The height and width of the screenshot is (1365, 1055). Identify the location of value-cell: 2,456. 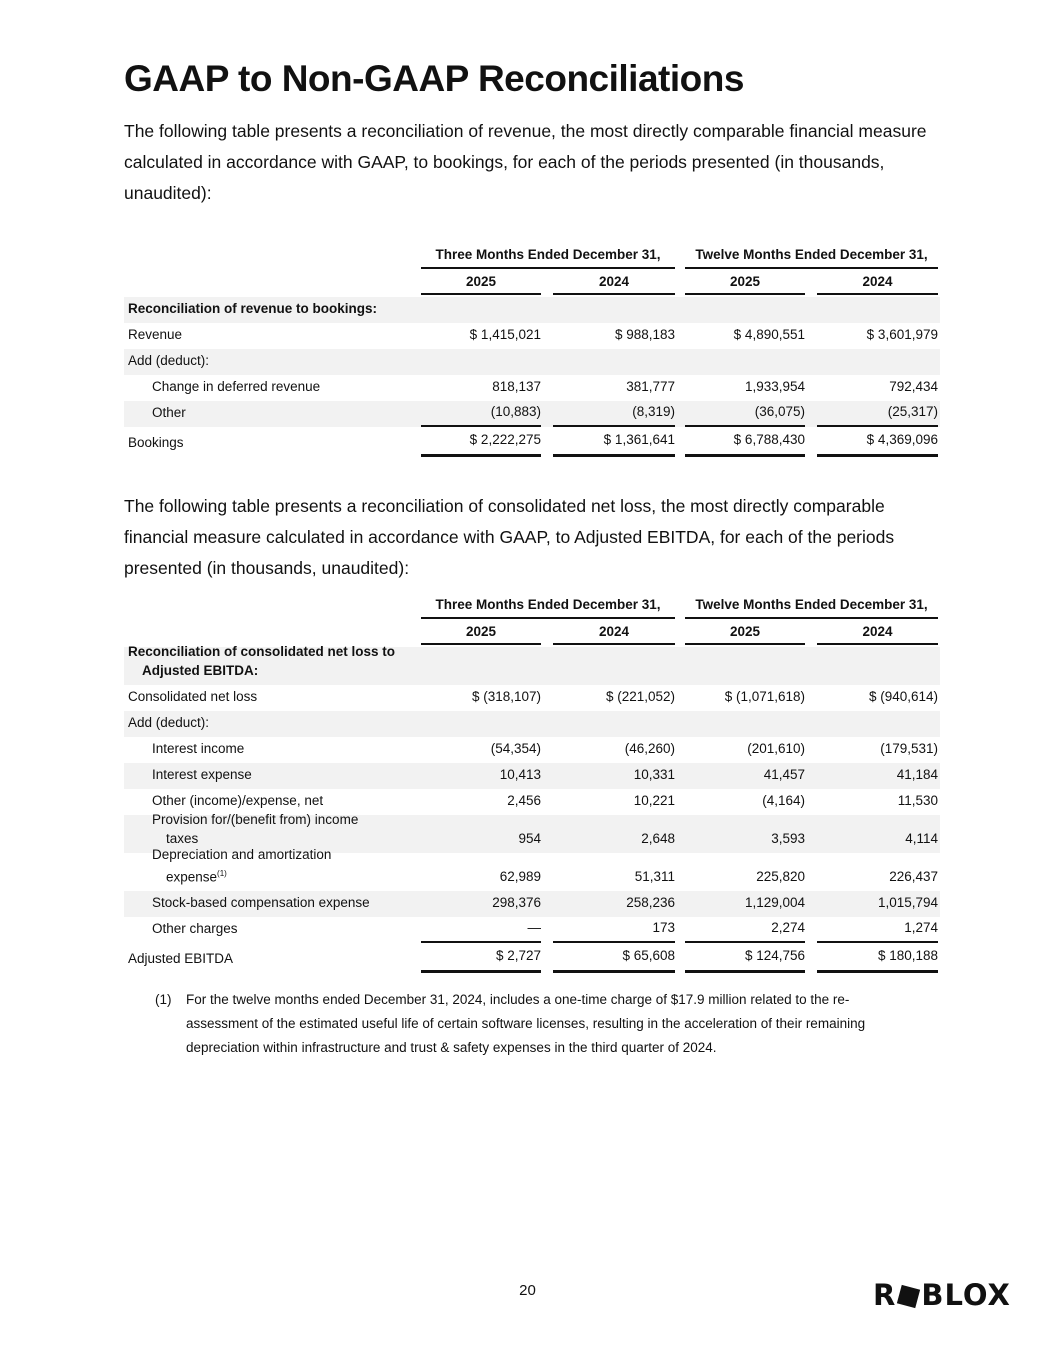
(524, 800).